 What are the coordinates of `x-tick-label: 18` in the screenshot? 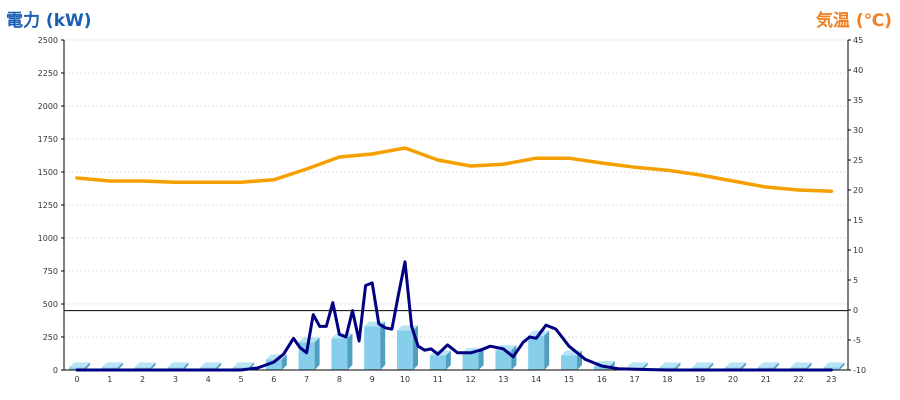 It's located at (667, 379).